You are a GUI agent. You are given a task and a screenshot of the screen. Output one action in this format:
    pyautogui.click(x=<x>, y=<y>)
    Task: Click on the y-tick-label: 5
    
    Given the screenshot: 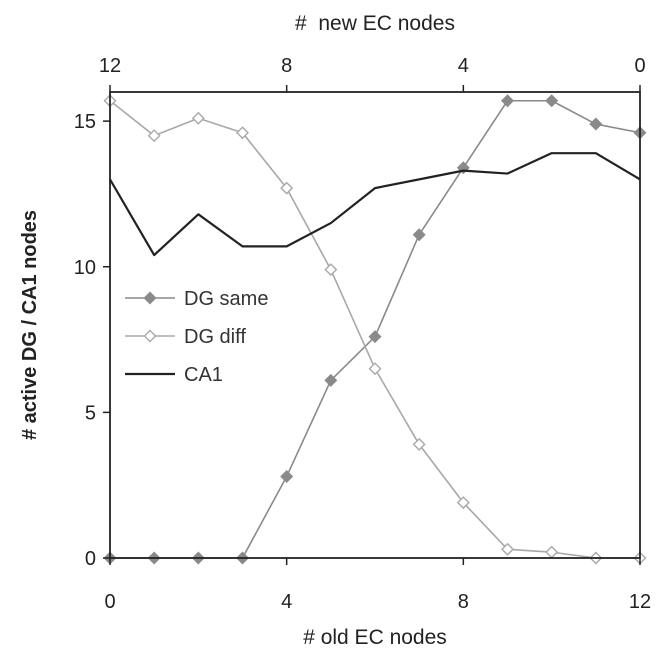 What is the action you would take?
    pyautogui.click(x=90, y=413)
    